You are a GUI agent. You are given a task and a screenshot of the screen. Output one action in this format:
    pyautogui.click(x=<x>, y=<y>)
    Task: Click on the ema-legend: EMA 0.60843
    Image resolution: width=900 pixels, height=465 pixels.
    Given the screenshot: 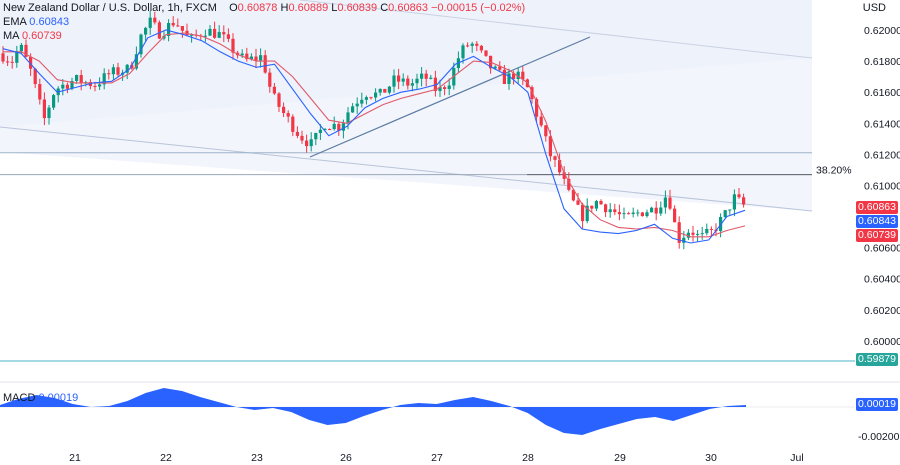 What is the action you would take?
    pyautogui.click(x=36, y=22)
    